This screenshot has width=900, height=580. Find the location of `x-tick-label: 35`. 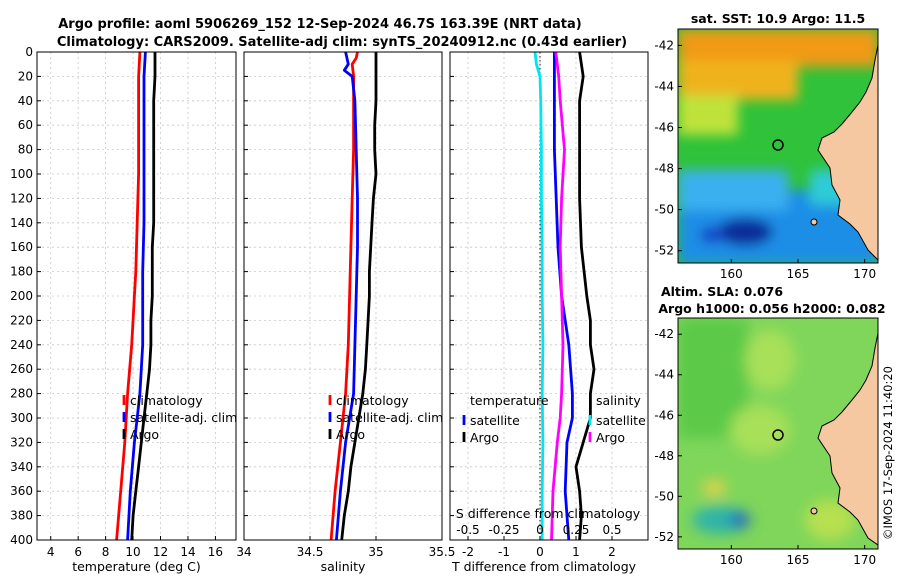

x-tick-label: 35 is located at coordinates (375, 552).